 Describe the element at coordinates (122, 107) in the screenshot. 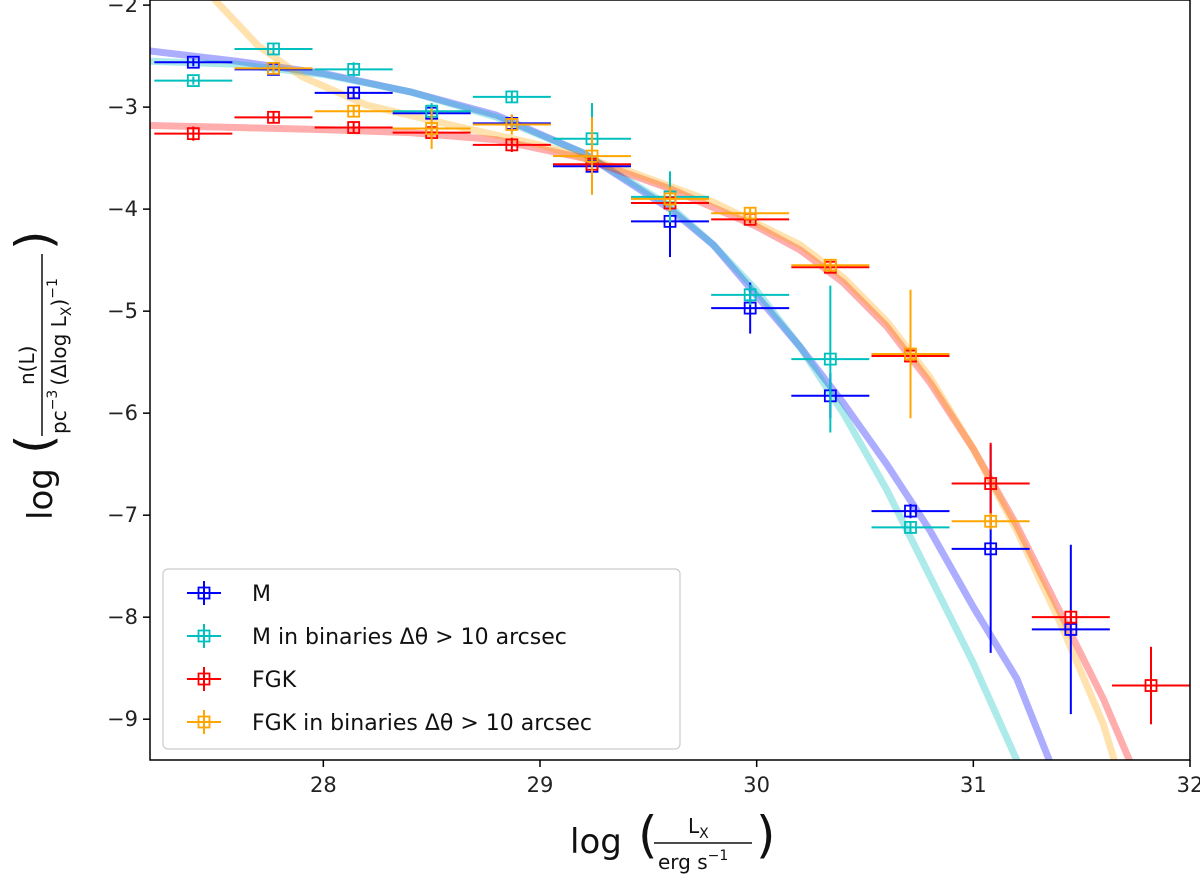

I see `y-tick-label: −3` at that location.